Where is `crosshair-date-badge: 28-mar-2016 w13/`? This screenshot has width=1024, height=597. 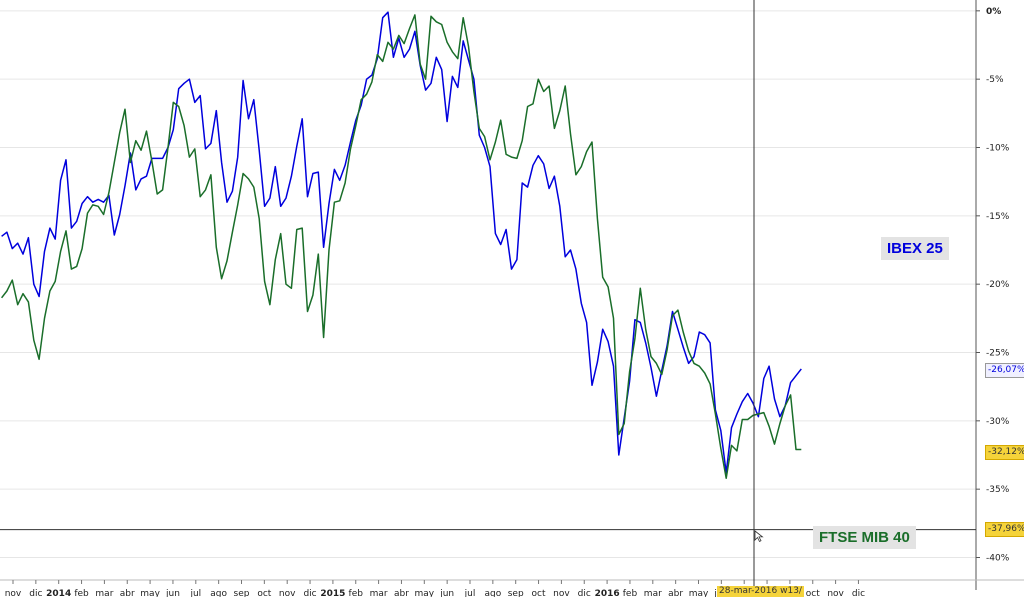 crosshair-date-badge: 28-mar-2016 w13/ is located at coordinates (760, 591).